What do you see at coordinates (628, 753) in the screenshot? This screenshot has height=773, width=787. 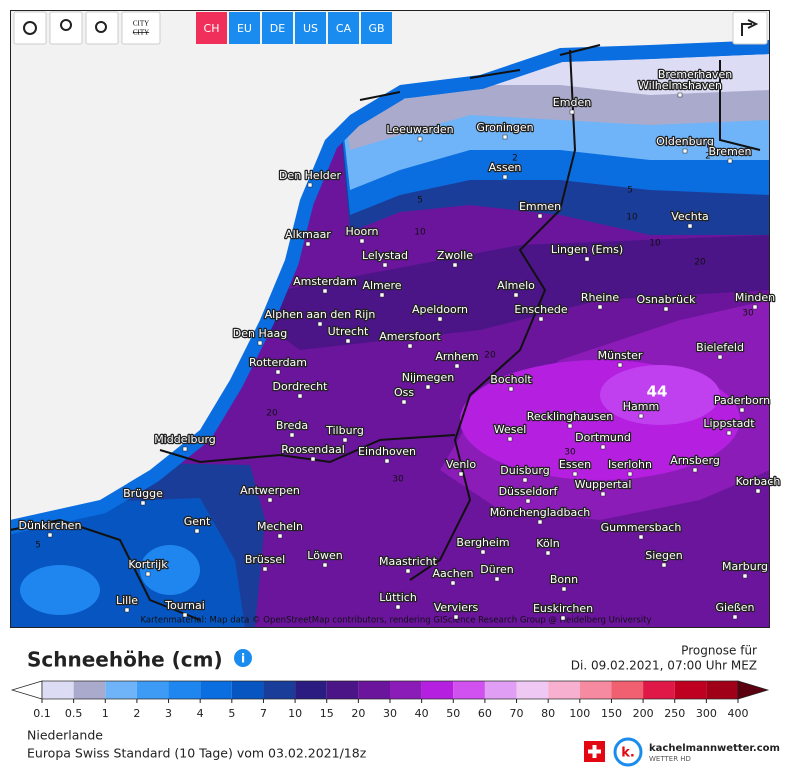 I see `brand-logo-letter: k.` at bounding box center [628, 753].